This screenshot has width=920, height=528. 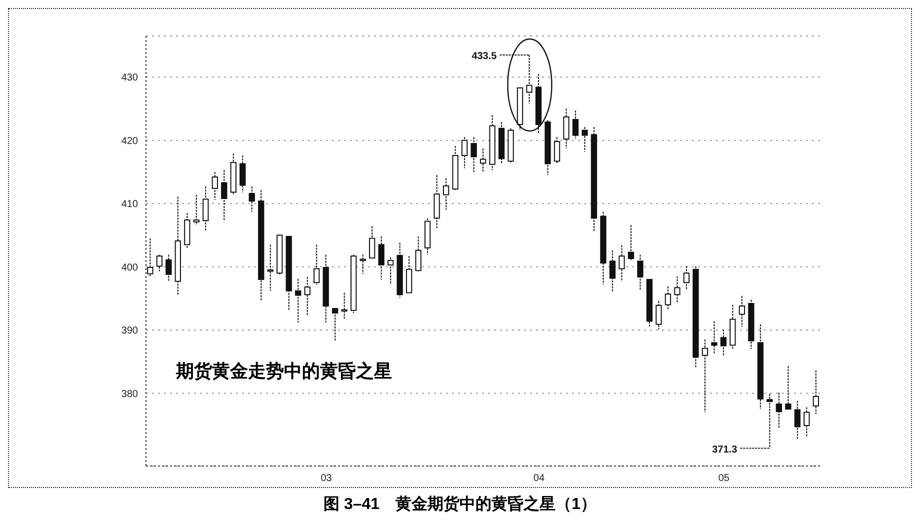 What do you see at coordinates (485, 56) in the screenshot?
I see `annotation: 433.5` at bounding box center [485, 56].